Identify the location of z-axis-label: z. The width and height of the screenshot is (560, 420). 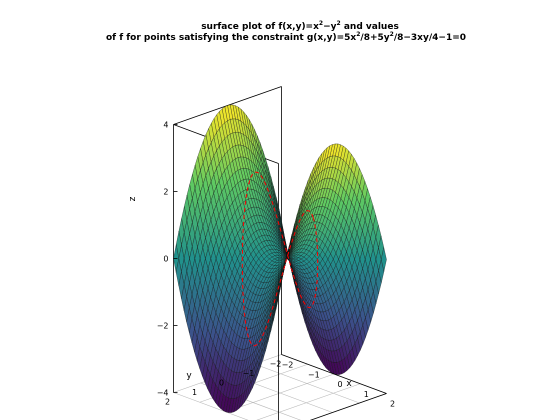
(133, 198).